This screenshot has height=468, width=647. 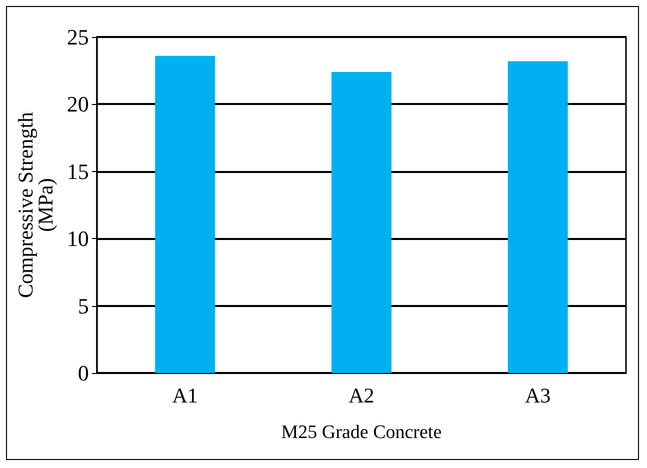 I want to click on y-tick-label: 5, so click(x=83, y=305).